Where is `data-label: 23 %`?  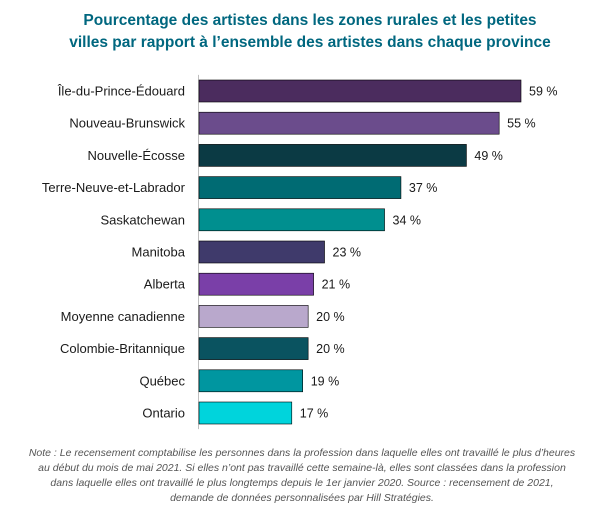
data-label: 23 % is located at coordinates (347, 253).